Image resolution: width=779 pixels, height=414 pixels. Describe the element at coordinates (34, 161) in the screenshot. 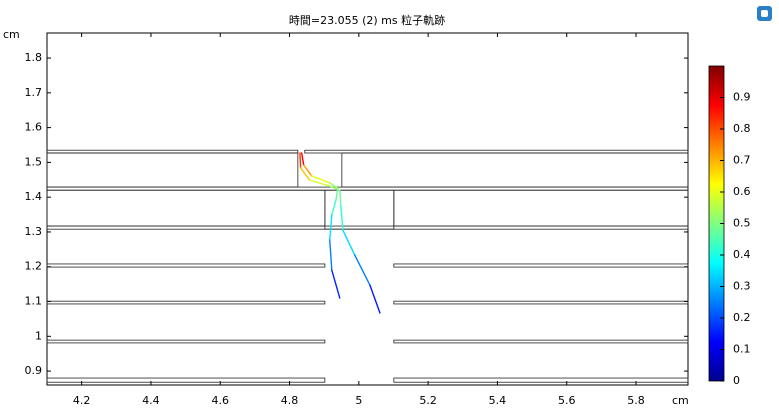

I see `y-tick-label: 1.5` at that location.